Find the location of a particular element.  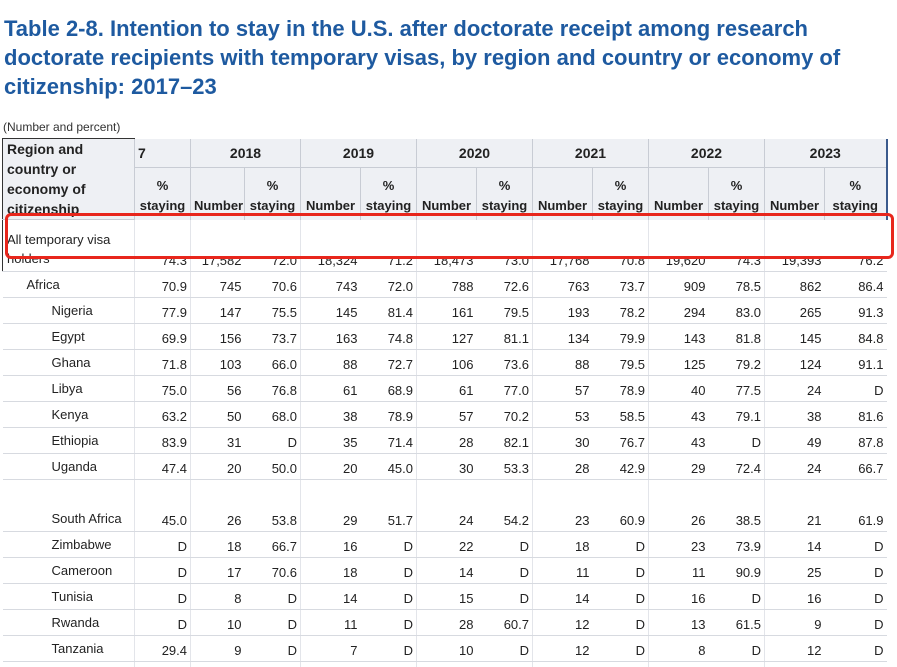

number-cell: 145 is located at coordinates (330, 310).